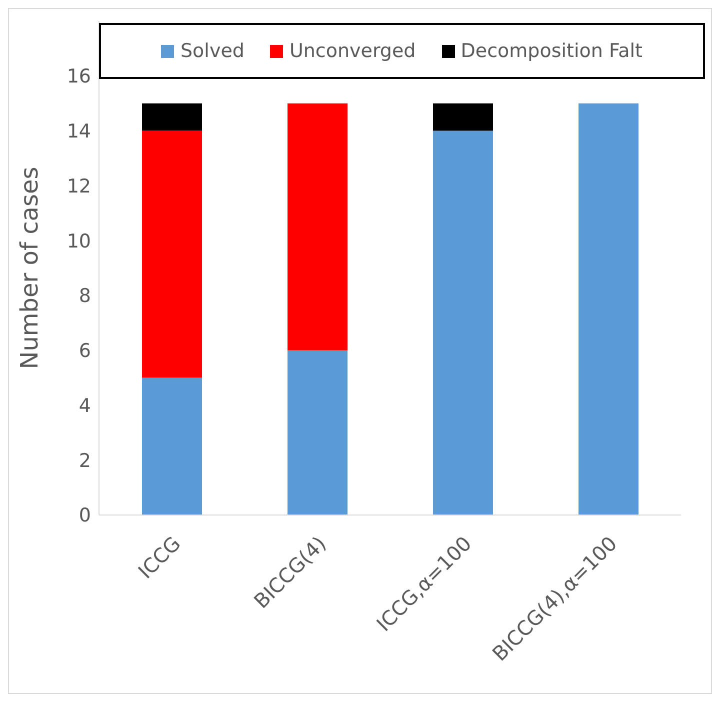  Describe the element at coordinates (84, 296) in the screenshot. I see `y-tick-label: 8` at that location.